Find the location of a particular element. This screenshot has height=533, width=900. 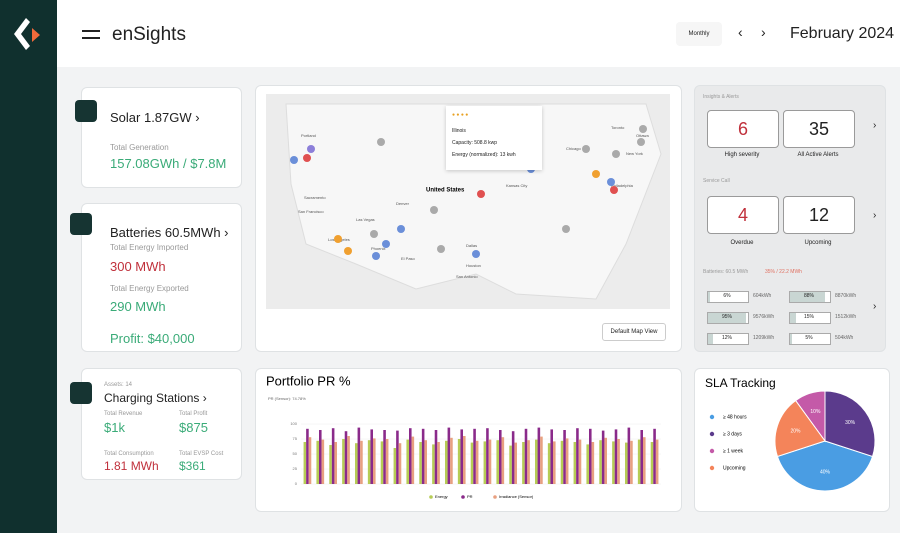

chart-title: Portfolio PR % is located at coordinates (308, 380).